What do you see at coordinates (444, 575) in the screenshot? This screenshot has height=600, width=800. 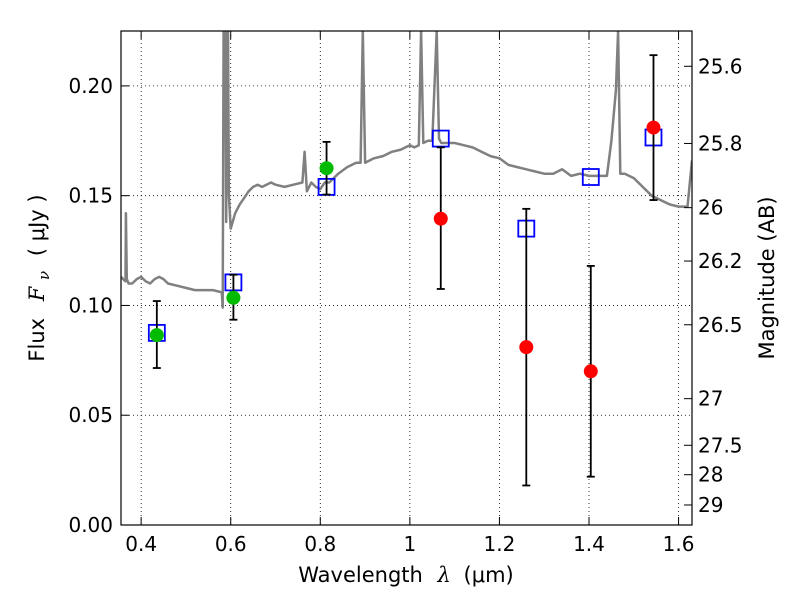 I see `x-axis-label-symbol: λ` at bounding box center [444, 575].